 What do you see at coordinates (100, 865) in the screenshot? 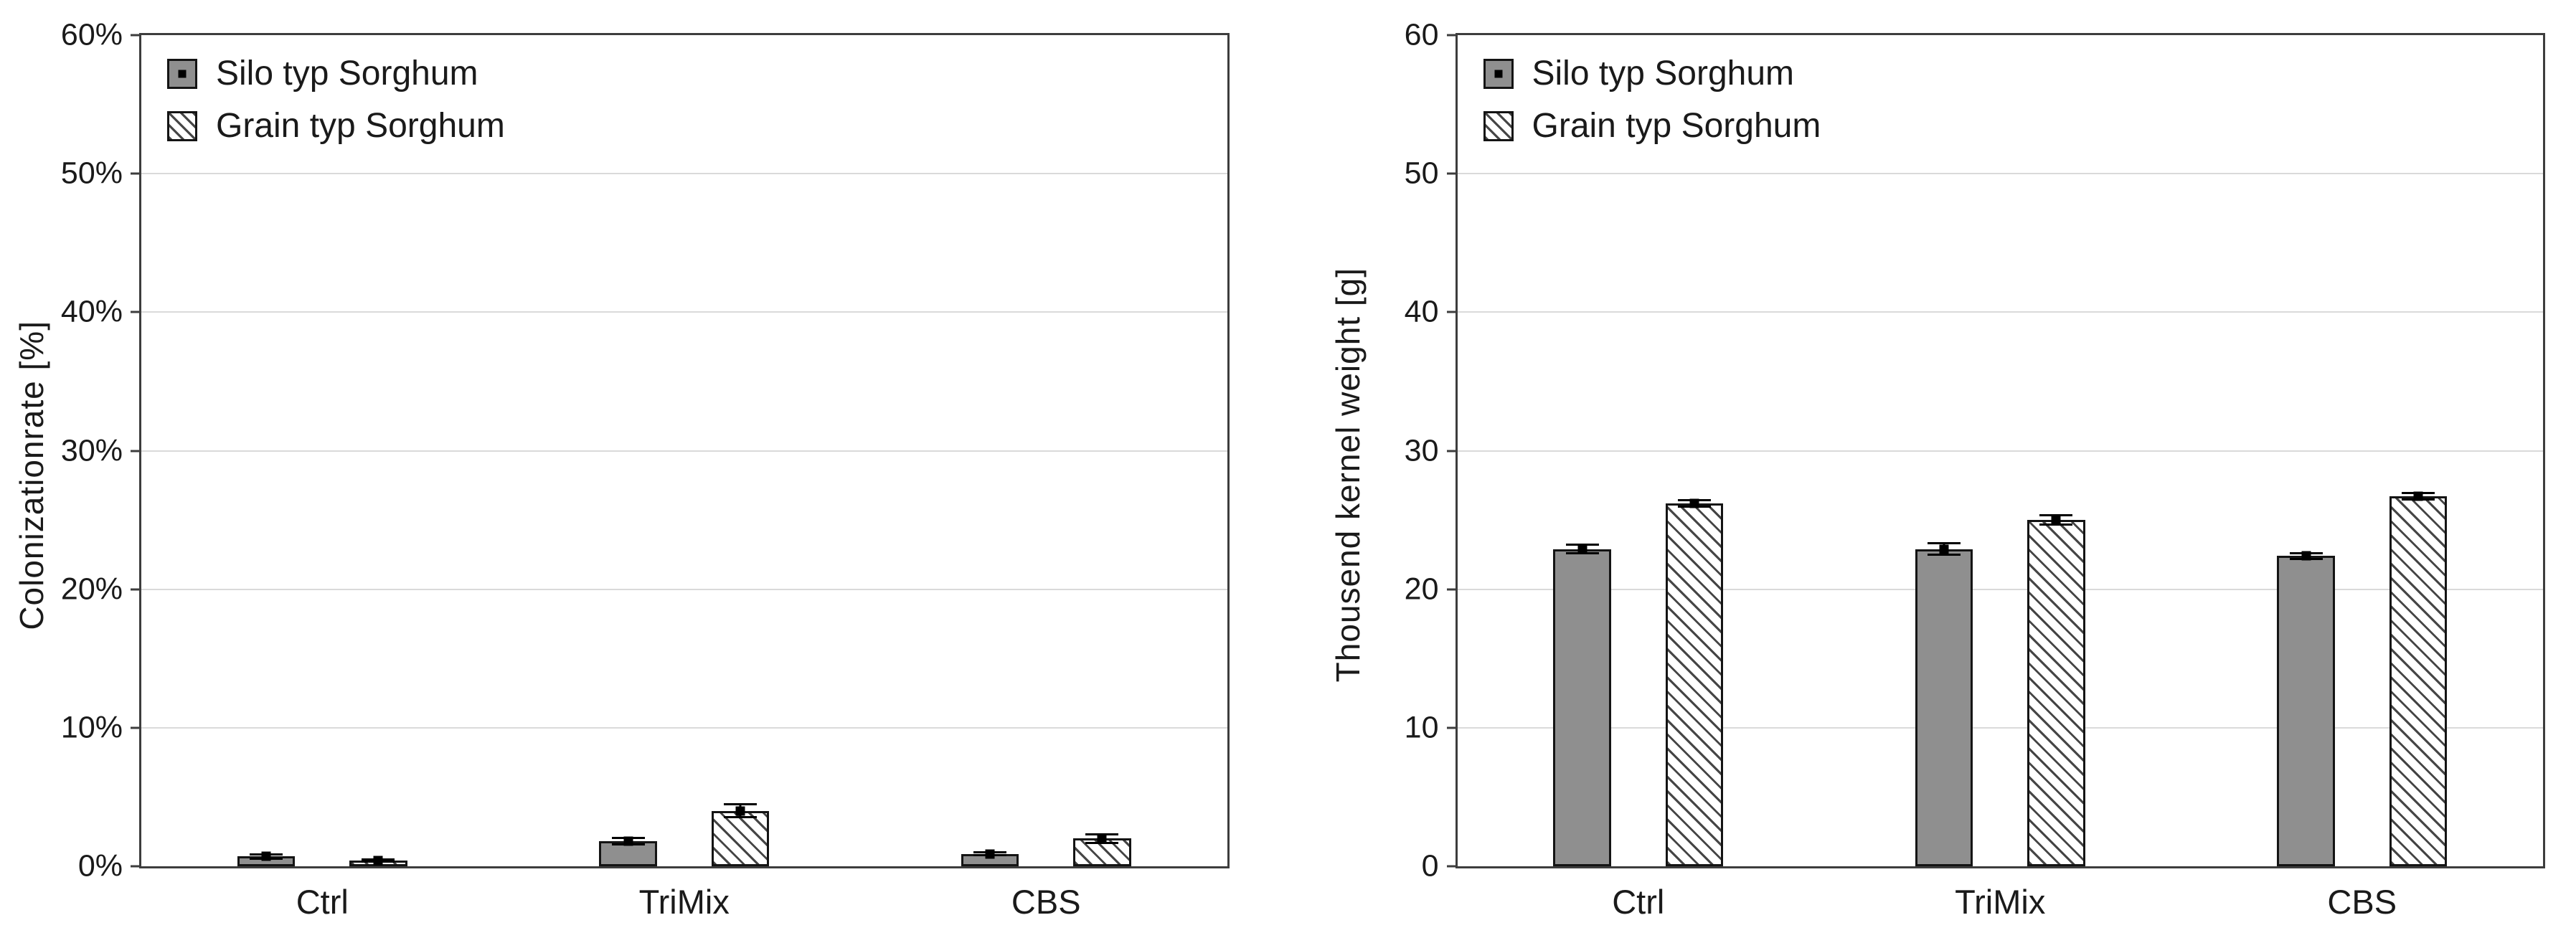
I see `y-tick-label: 0%` at bounding box center [100, 865].